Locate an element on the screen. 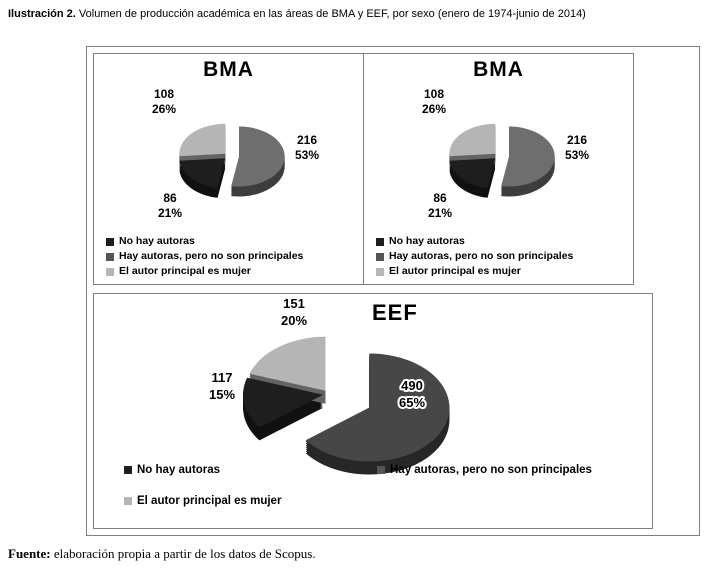  chart-title-bma-left: BMA is located at coordinates (228, 69).